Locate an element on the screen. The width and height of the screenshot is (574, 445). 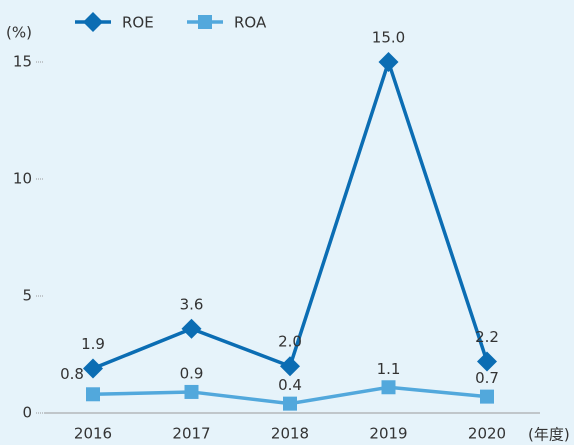
data-label: 2.2 is located at coordinates (487, 337).